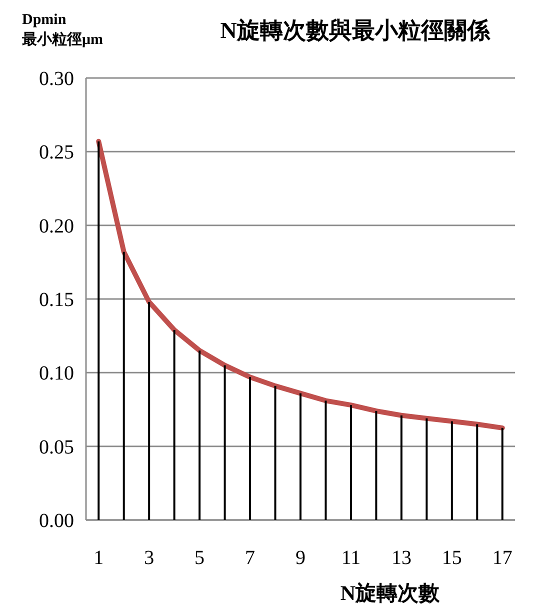 The height and width of the screenshot is (613, 533). Describe the element at coordinates (199, 558) in the screenshot. I see `x-tick-label: 5` at that location.